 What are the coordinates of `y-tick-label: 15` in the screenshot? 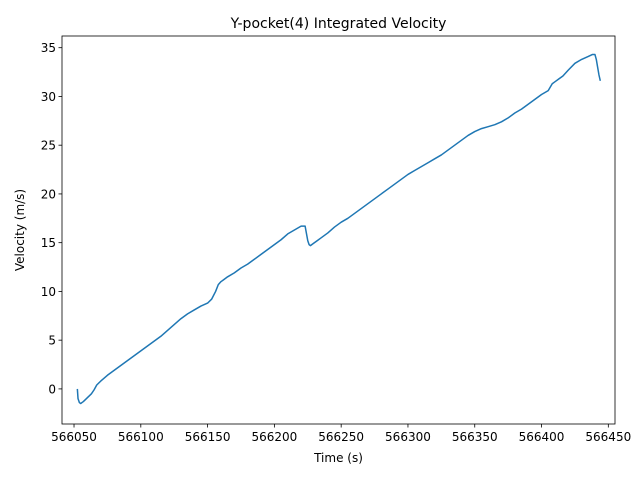 It's located at (48, 243).